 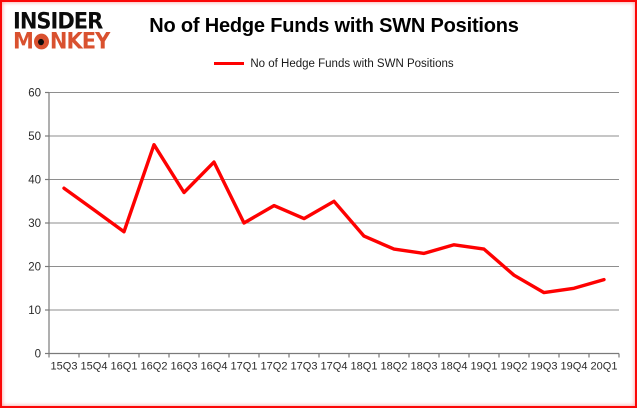 I want to click on x-axis-tick-label: 15Q3, so click(x=64, y=367).